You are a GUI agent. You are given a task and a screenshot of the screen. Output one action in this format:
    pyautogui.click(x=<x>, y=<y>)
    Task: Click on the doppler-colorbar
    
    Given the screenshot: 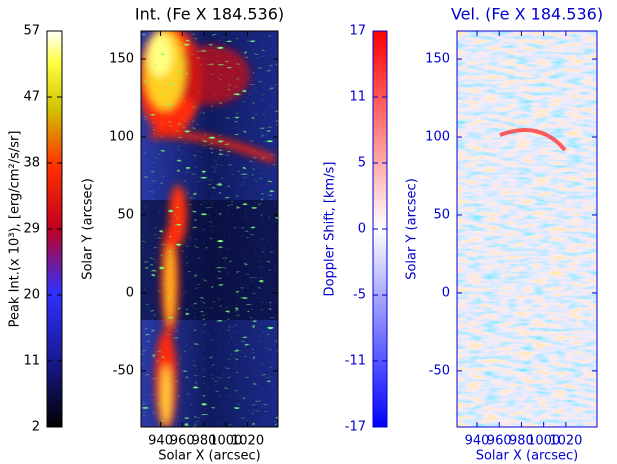 What is the action you would take?
    pyautogui.click(x=380, y=229)
    